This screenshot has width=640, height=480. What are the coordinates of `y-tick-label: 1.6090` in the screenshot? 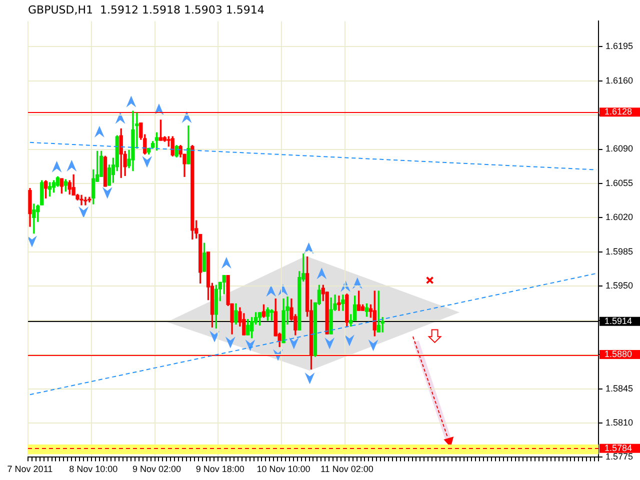 It's located at (619, 149).